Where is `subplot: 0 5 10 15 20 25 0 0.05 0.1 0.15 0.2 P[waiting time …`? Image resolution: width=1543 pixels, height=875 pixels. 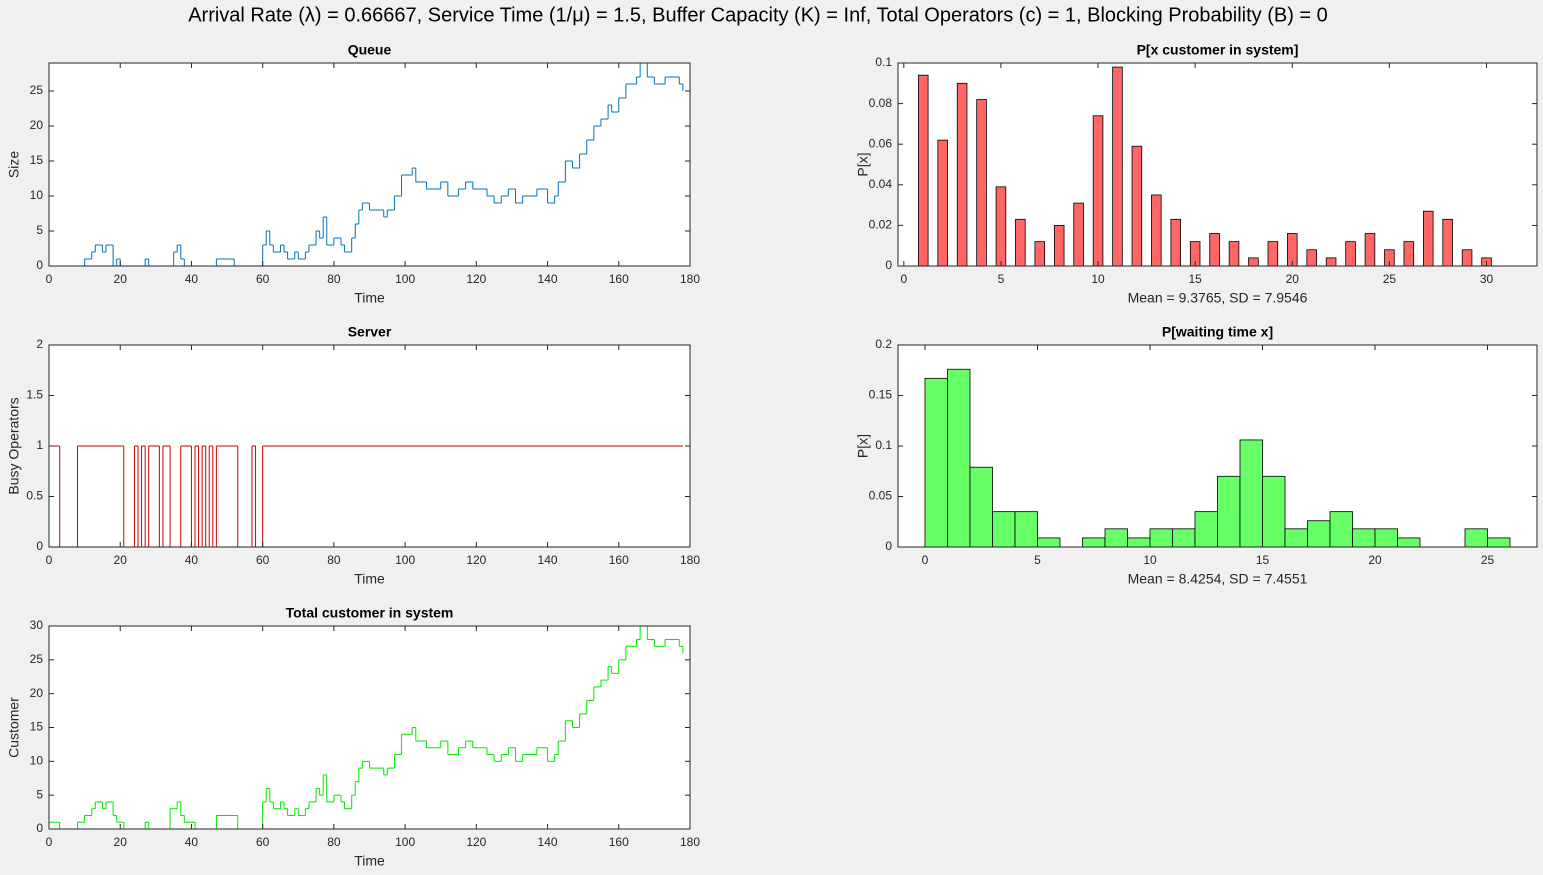 subplot: 0 5 10 15 20 25 0 0.05 0.1 0.15 0.2 P[waiting time … is located at coordinates (1196, 455).